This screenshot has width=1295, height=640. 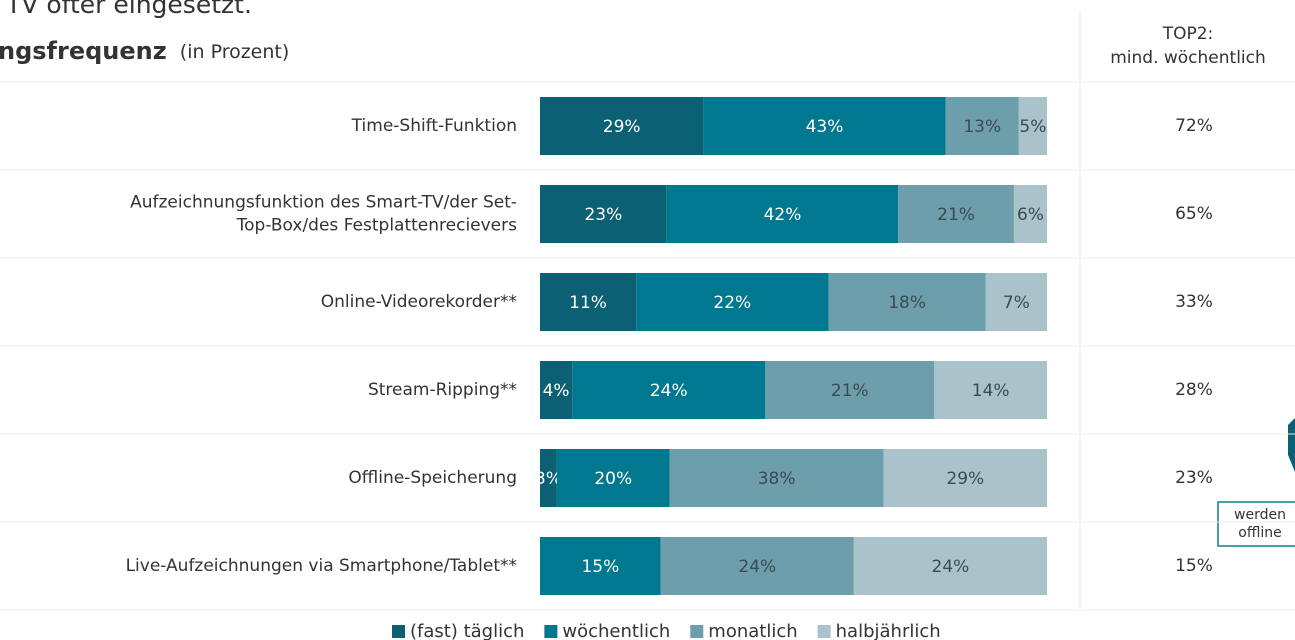 What do you see at coordinates (1194, 126) in the screenshot?
I see `top2-value: 72%` at bounding box center [1194, 126].